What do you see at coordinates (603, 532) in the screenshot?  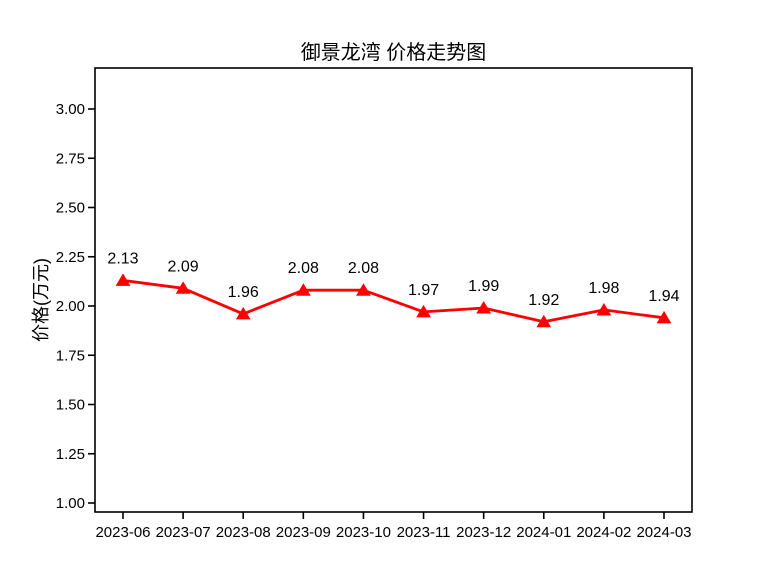 I see `x-tick-label: 2024-02` at bounding box center [603, 532].